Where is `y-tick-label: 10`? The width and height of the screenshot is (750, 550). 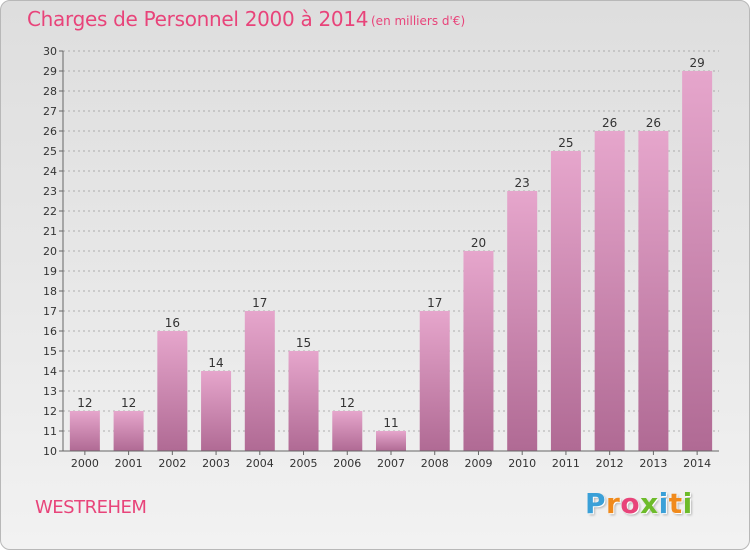 y-tick-label: 10 is located at coordinates (50, 451).